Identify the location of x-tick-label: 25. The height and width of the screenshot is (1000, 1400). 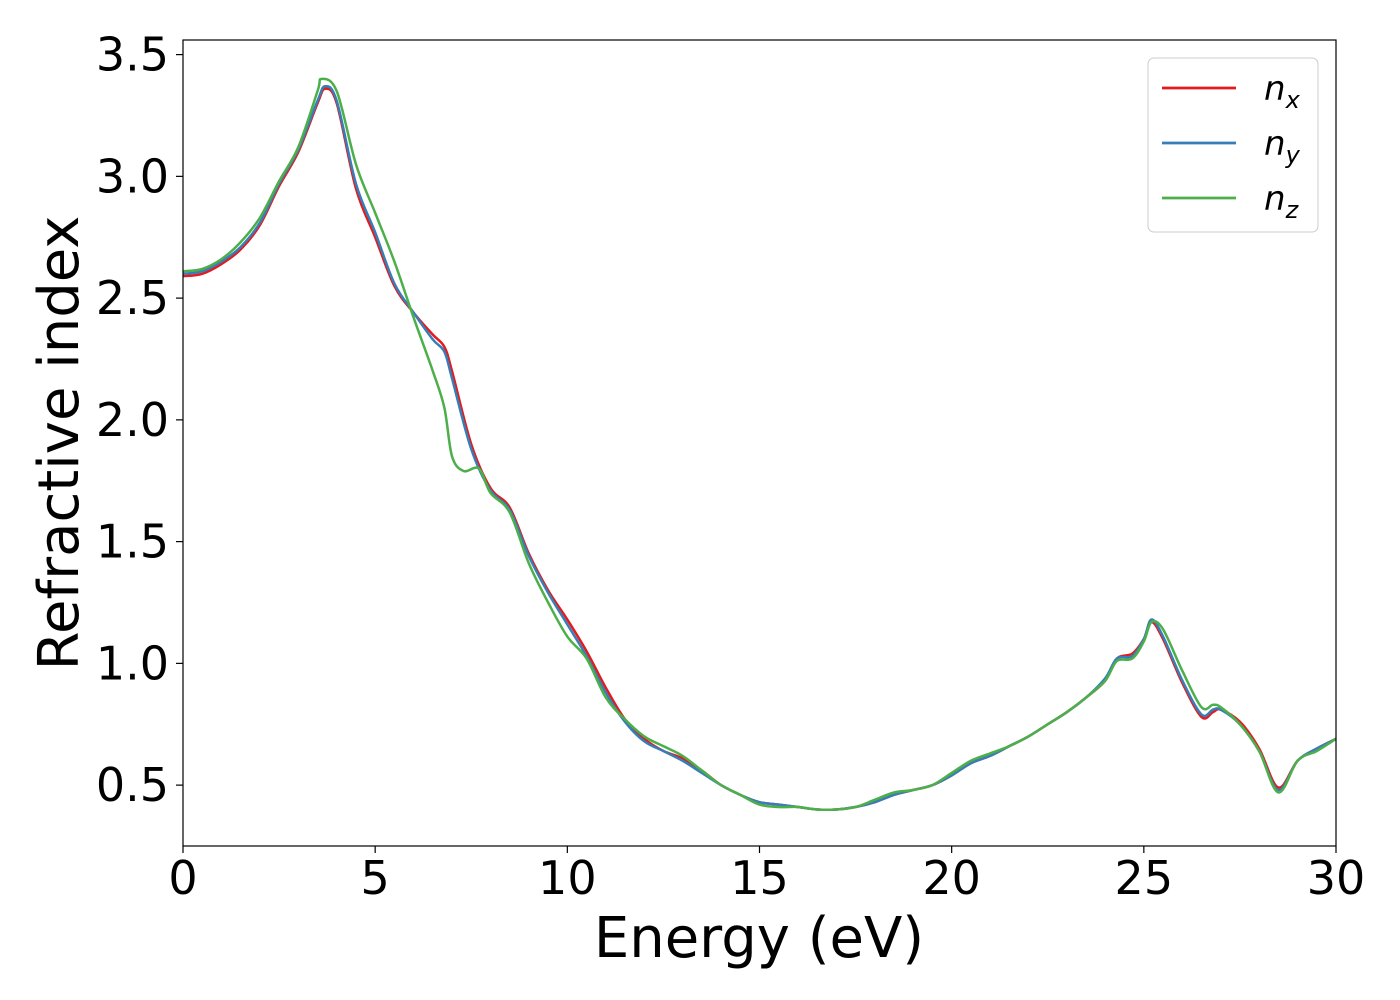
(1144, 878).